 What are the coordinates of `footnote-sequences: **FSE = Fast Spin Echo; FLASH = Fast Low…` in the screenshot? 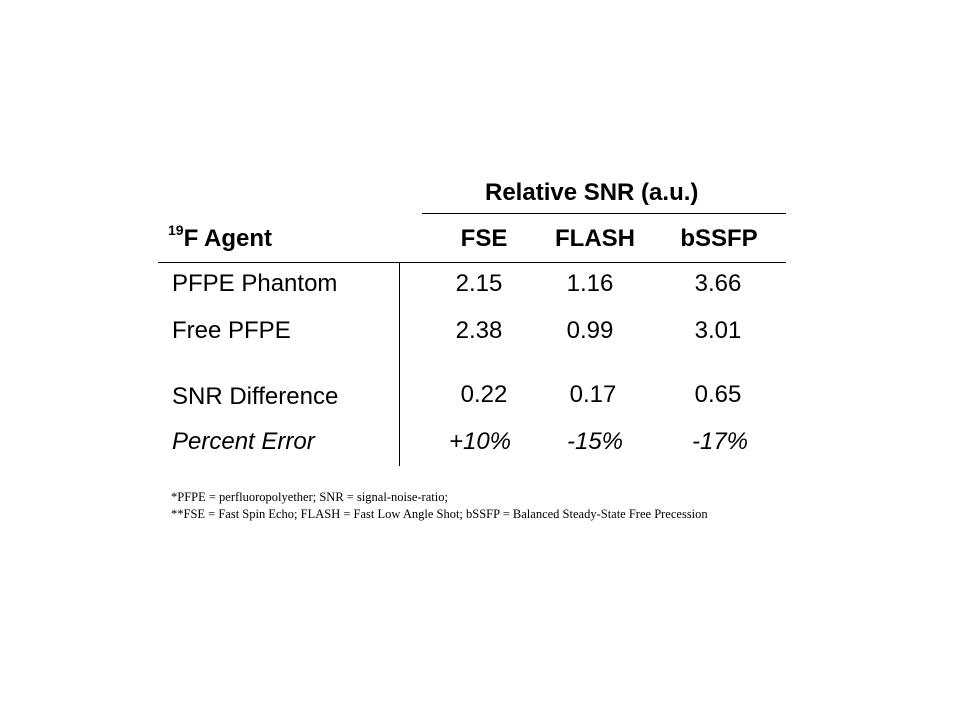 It's located at (439, 514).